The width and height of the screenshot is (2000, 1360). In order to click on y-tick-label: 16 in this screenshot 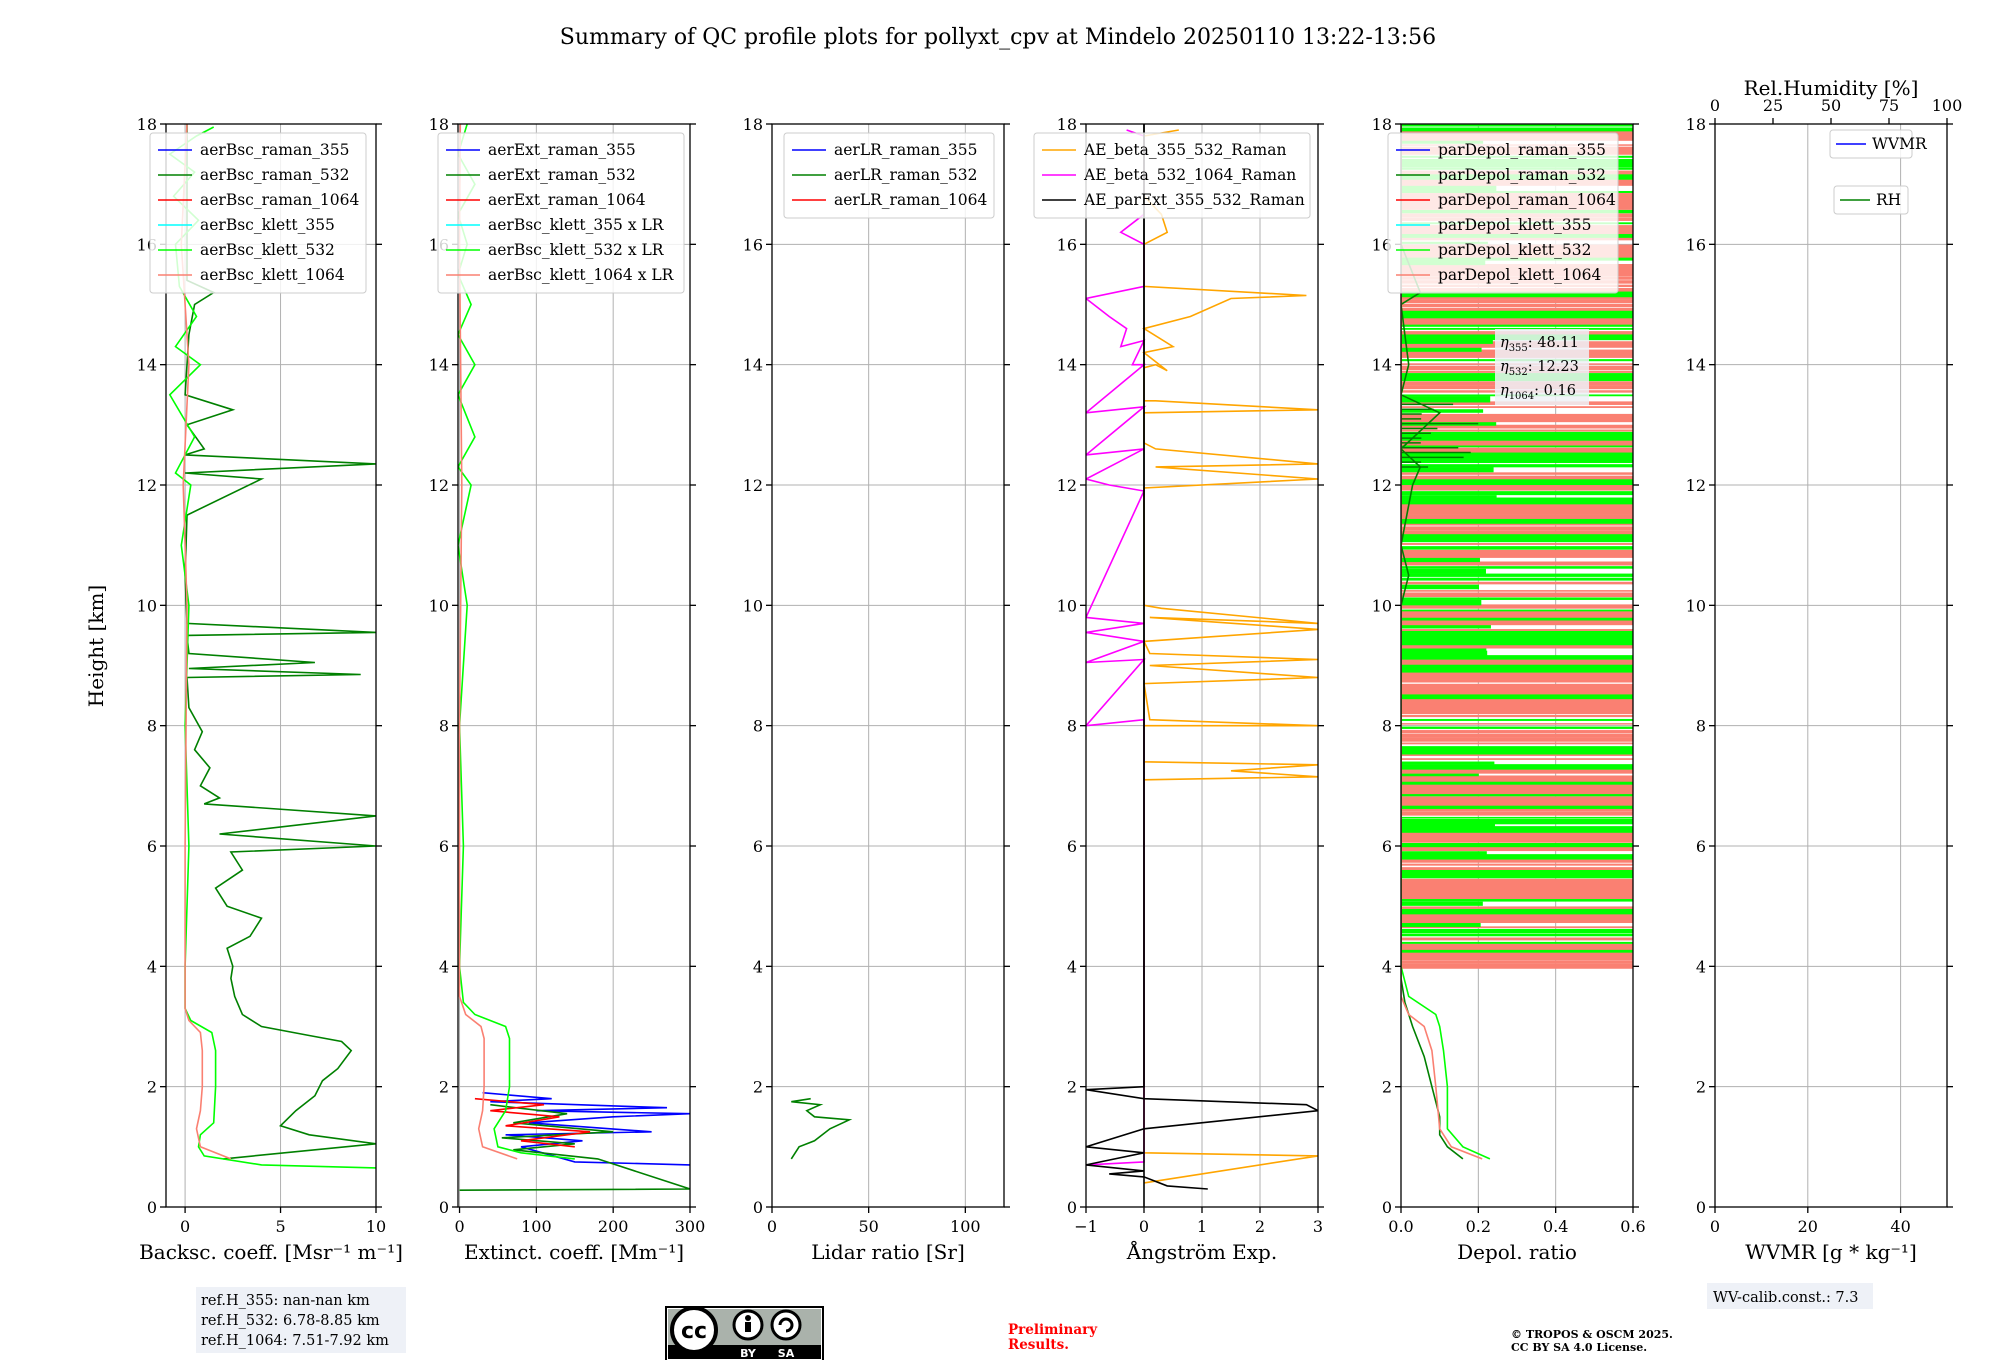, I will do `click(1067, 244)`.